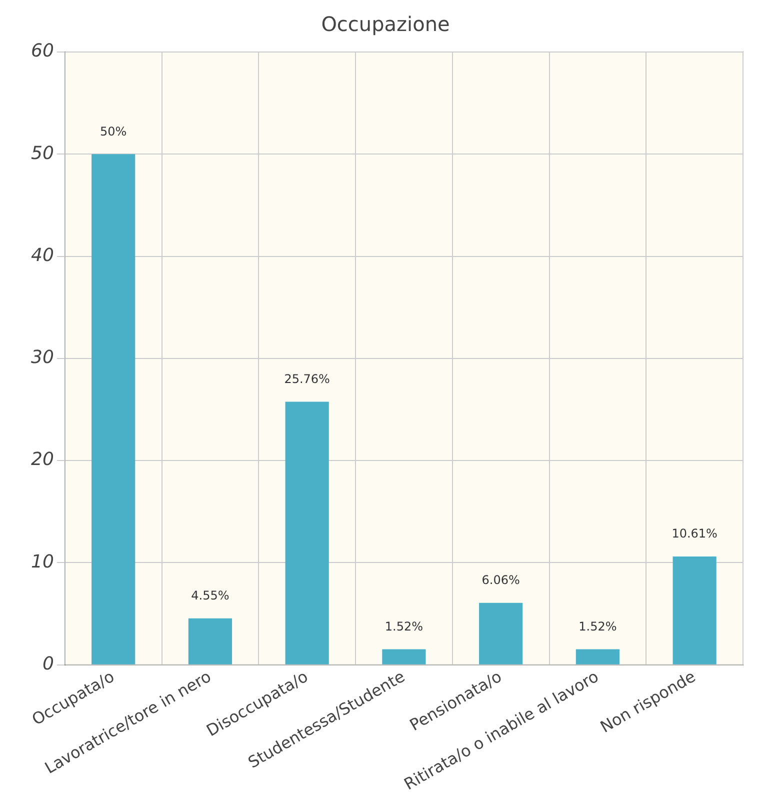 The image size is (757, 809). I want to click on chart-title: Occupazione, so click(385, 24).